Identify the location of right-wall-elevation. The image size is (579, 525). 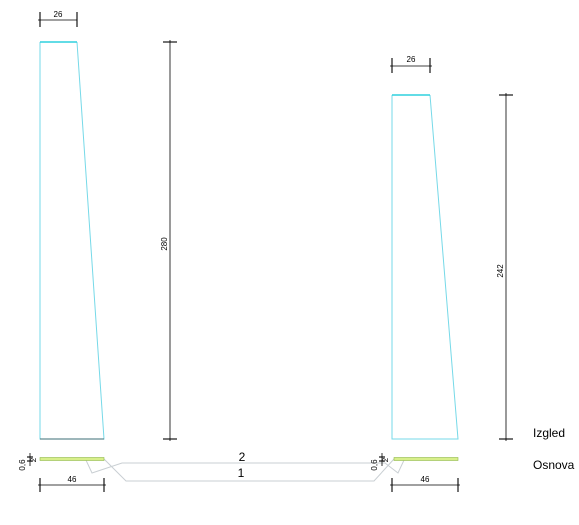
(425, 267).